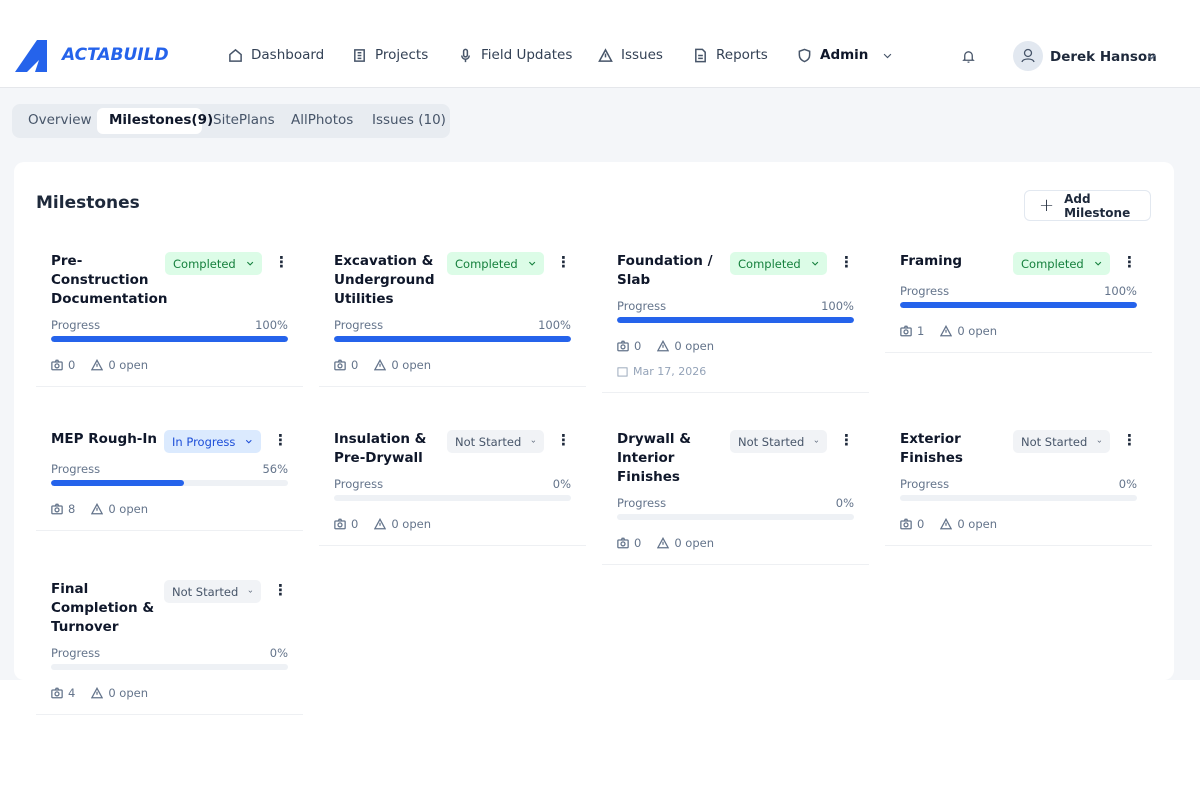 This screenshot has height=800, width=1200. What do you see at coordinates (1018, 331) in the screenshot?
I see `meta-row: 1 0 open` at bounding box center [1018, 331].